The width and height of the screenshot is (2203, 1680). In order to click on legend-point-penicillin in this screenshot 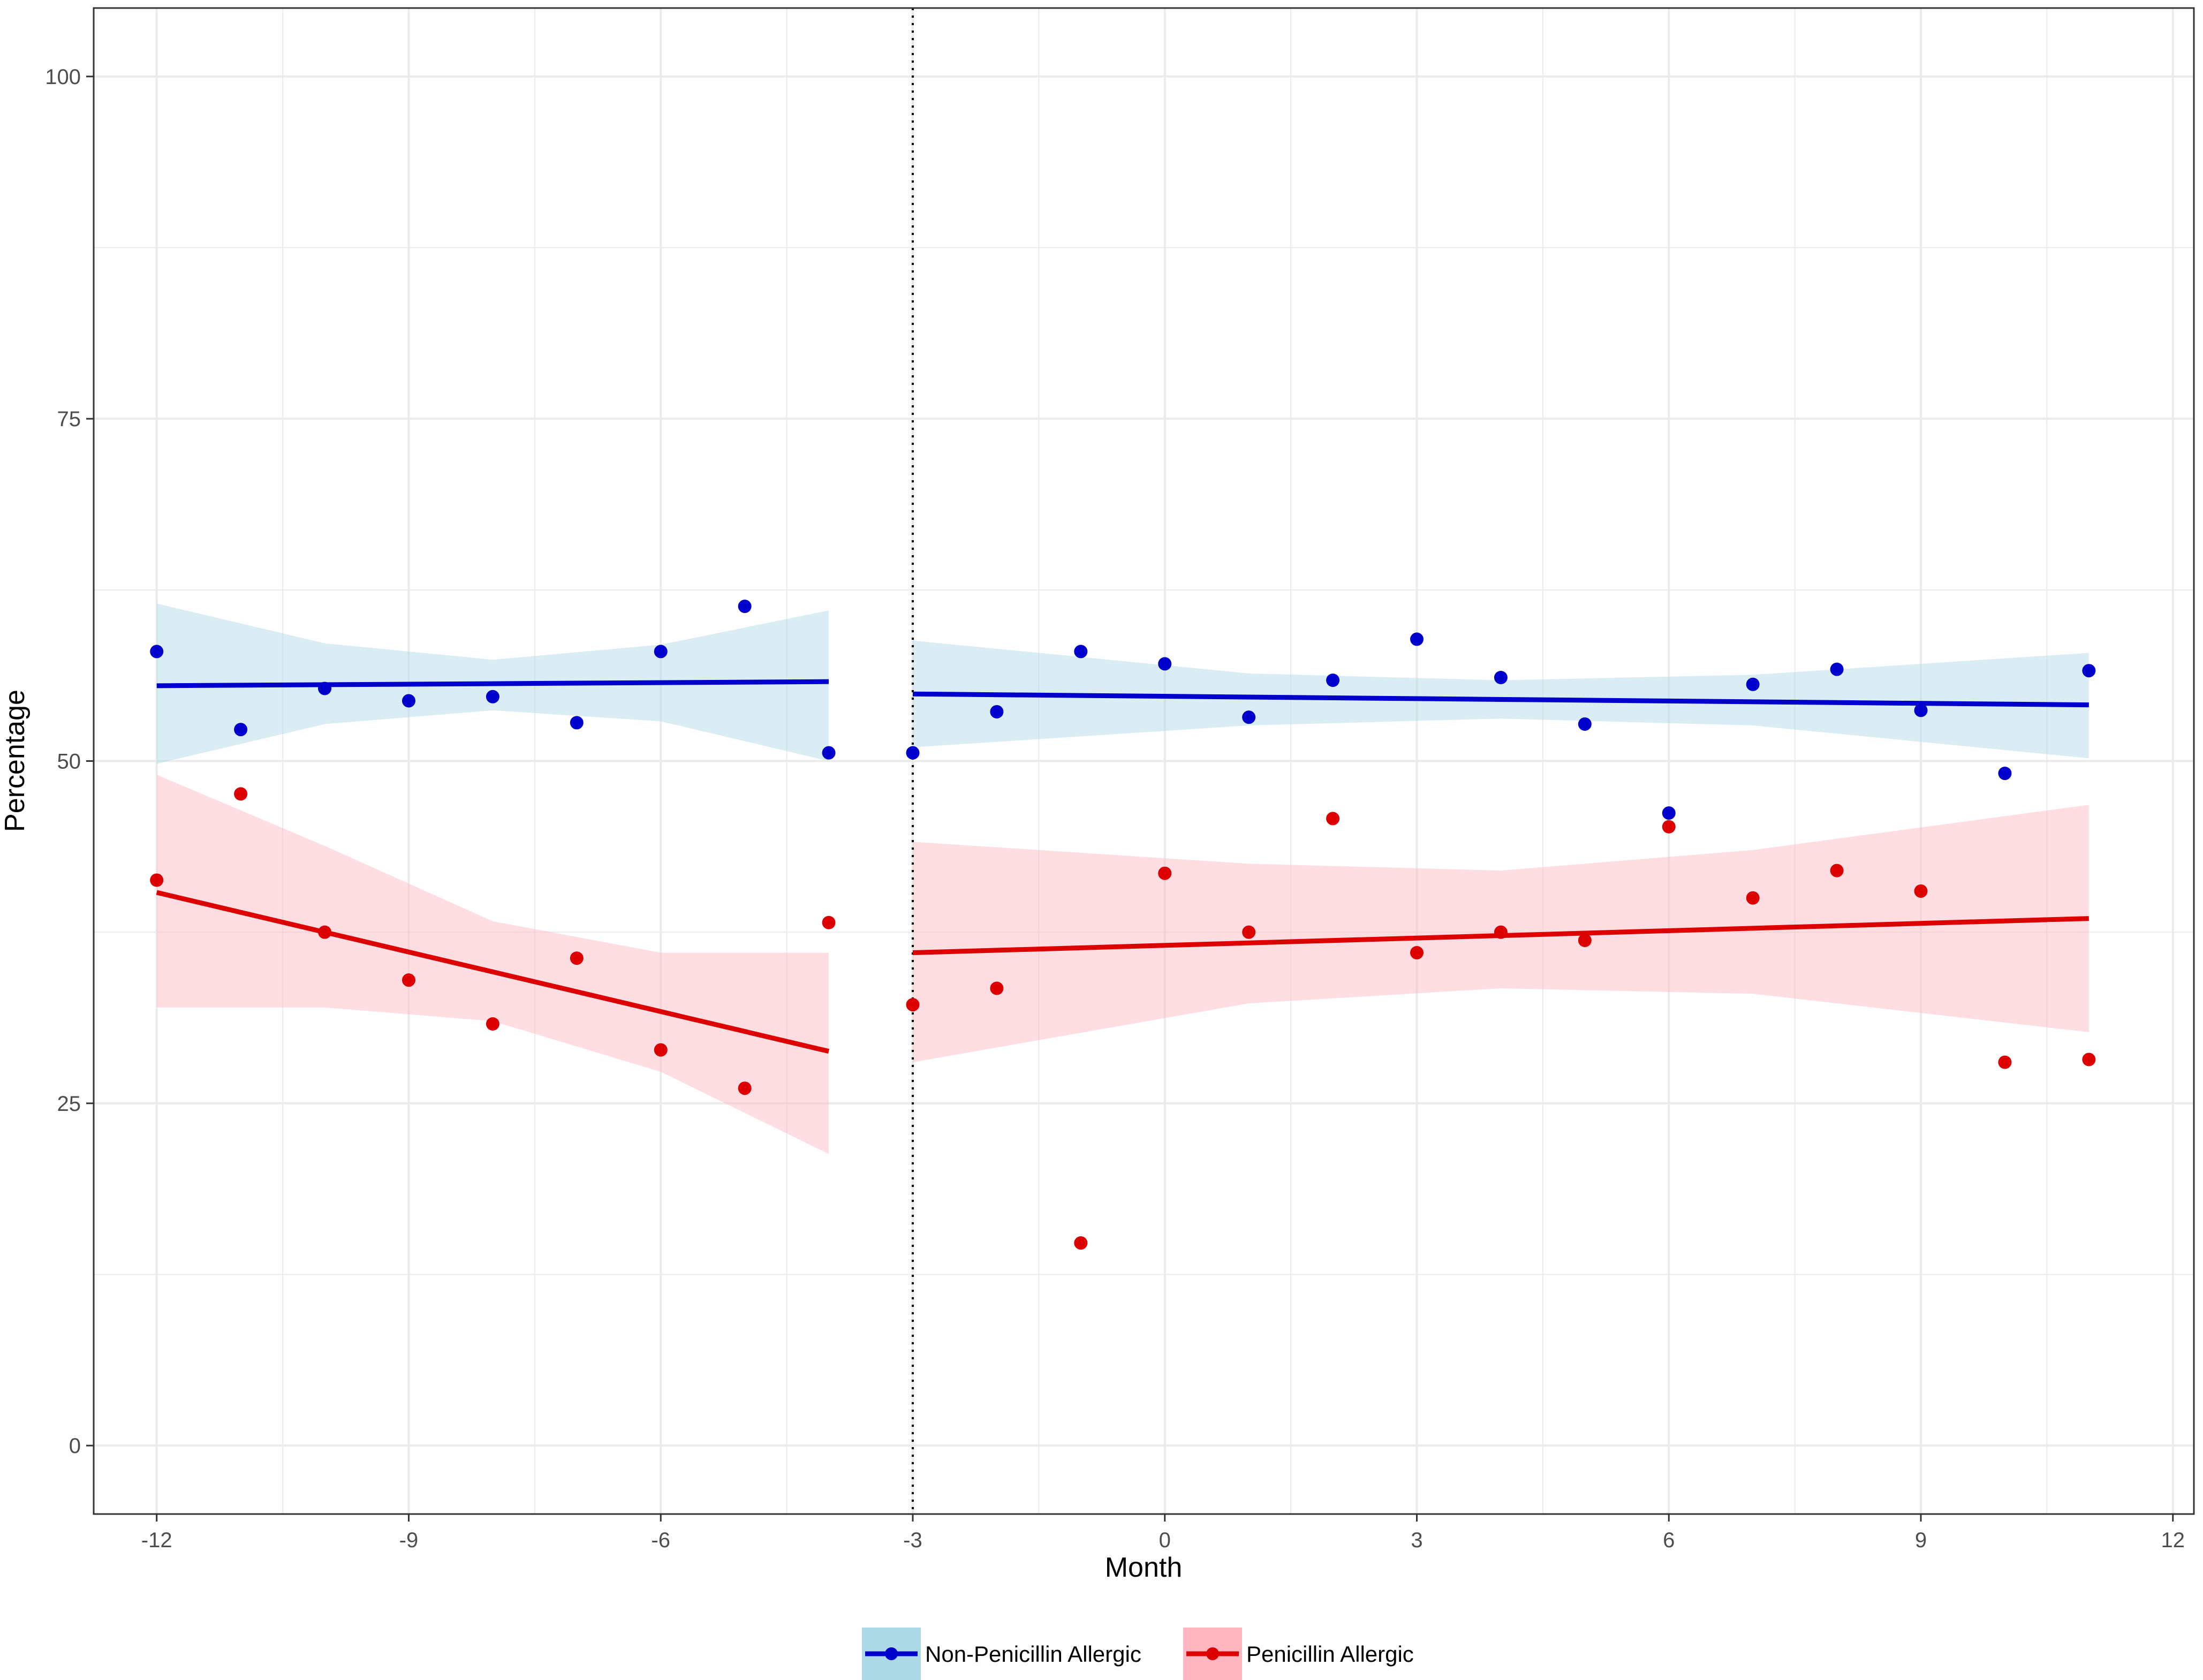, I will do `click(1212, 1653)`.